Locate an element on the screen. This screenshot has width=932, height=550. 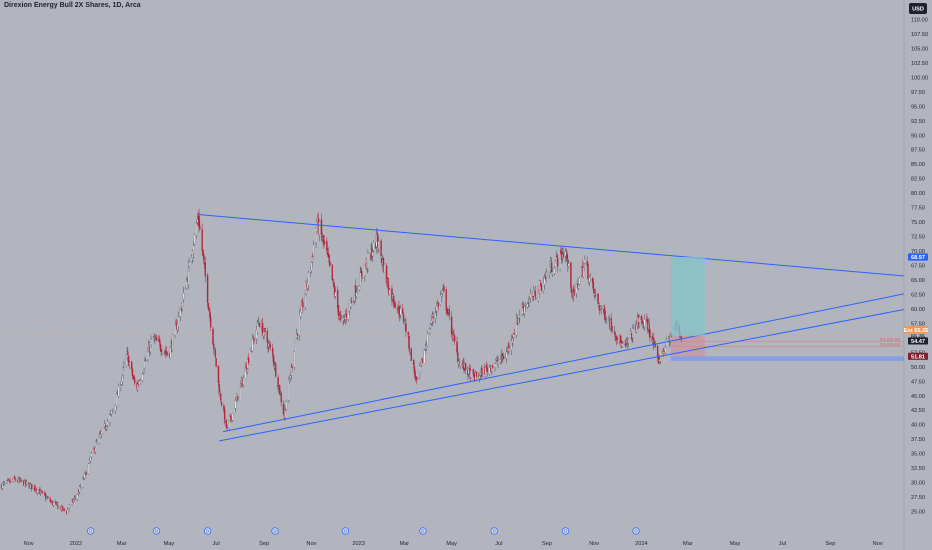
upper-resistance-trendline is located at coordinates (551, 245).